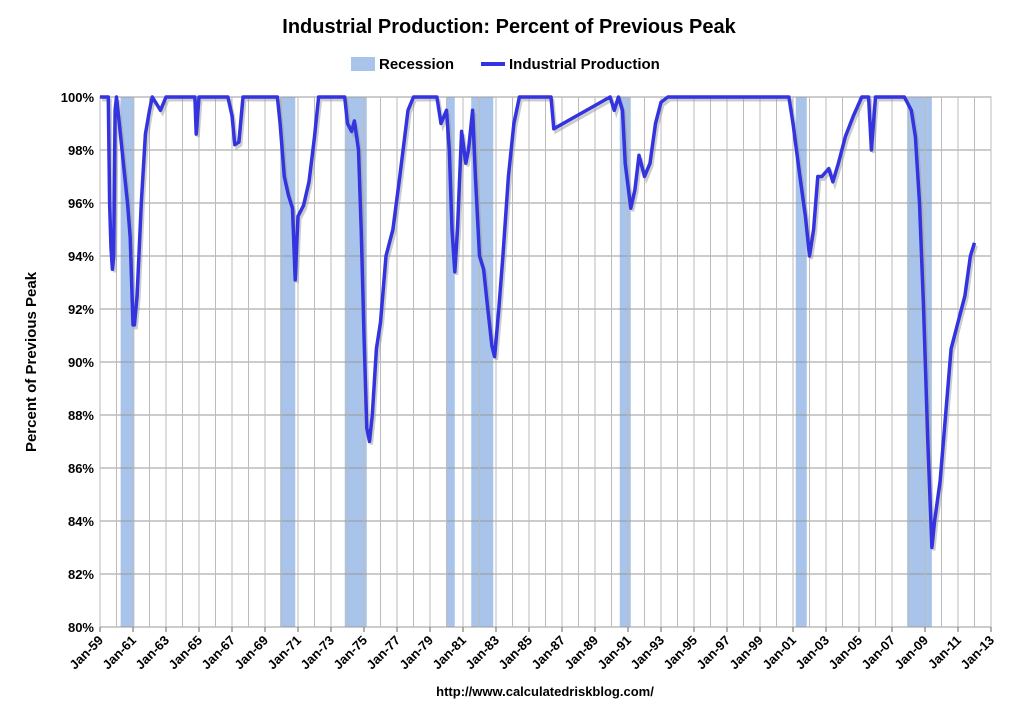 Image resolution: width=1019 pixels, height=718 pixels. I want to click on y-tick-label: 82%, so click(81, 574).